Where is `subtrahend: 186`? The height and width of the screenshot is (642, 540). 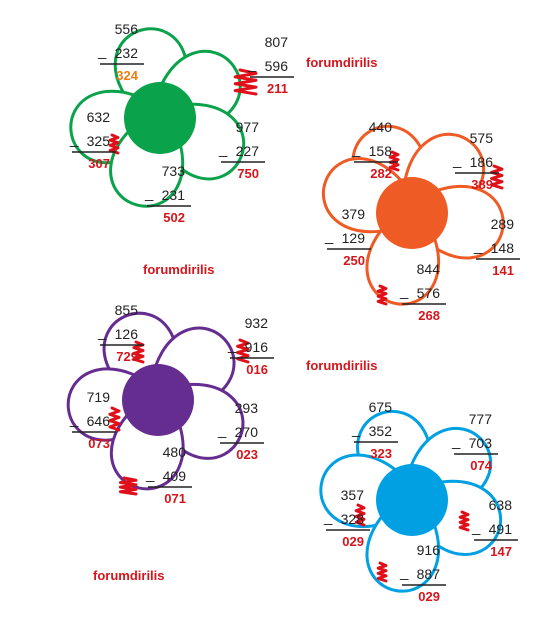
subtrahend: 186 is located at coordinates (482, 162).